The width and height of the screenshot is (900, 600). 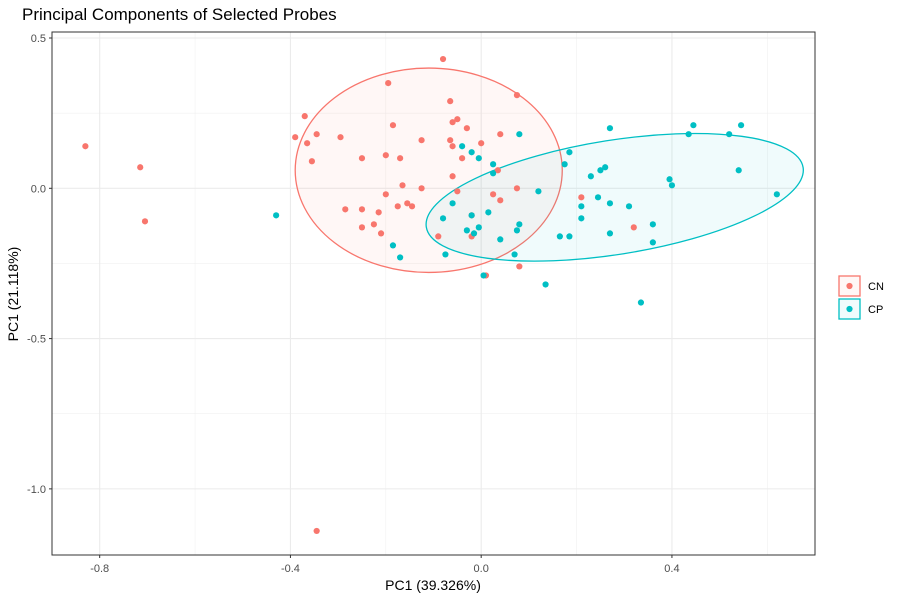 What do you see at coordinates (179, 14) in the screenshot?
I see `chart-title: Principal Components of Selected Probes` at bounding box center [179, 14].